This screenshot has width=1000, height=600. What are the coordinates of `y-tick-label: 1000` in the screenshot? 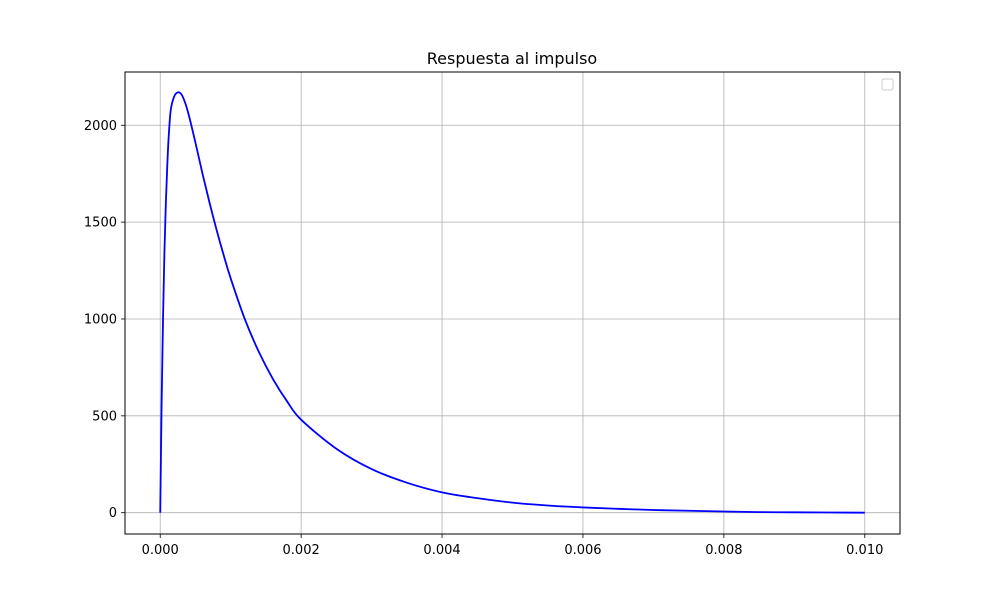 It's located at (100, 319).